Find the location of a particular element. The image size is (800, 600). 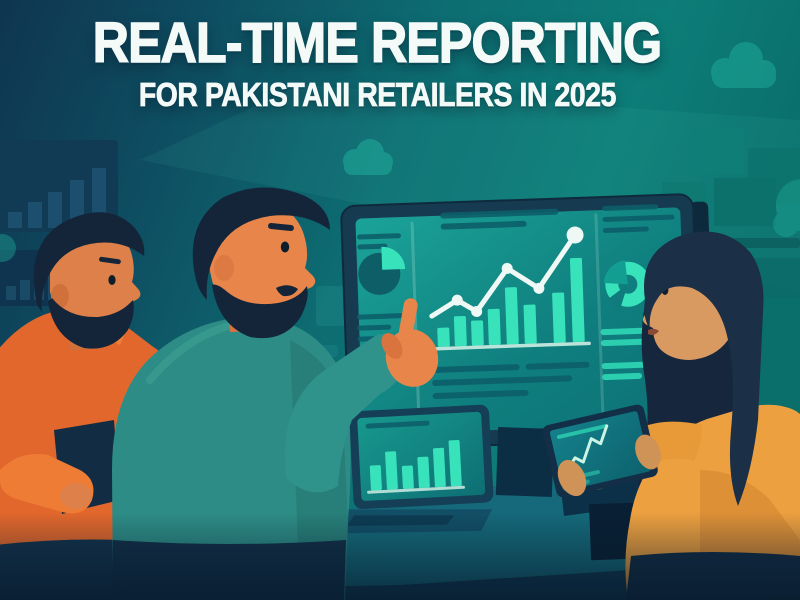

trend-line is located at coordinates (506, 272).